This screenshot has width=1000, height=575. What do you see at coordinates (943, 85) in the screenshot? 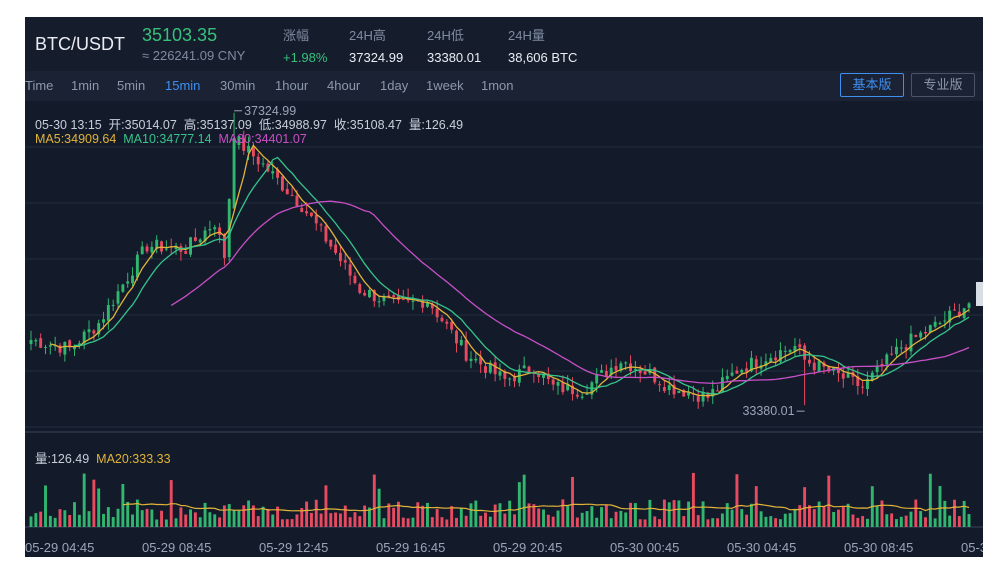
I see `pro-view-button: 专业版` at bounding box center [943, 85].